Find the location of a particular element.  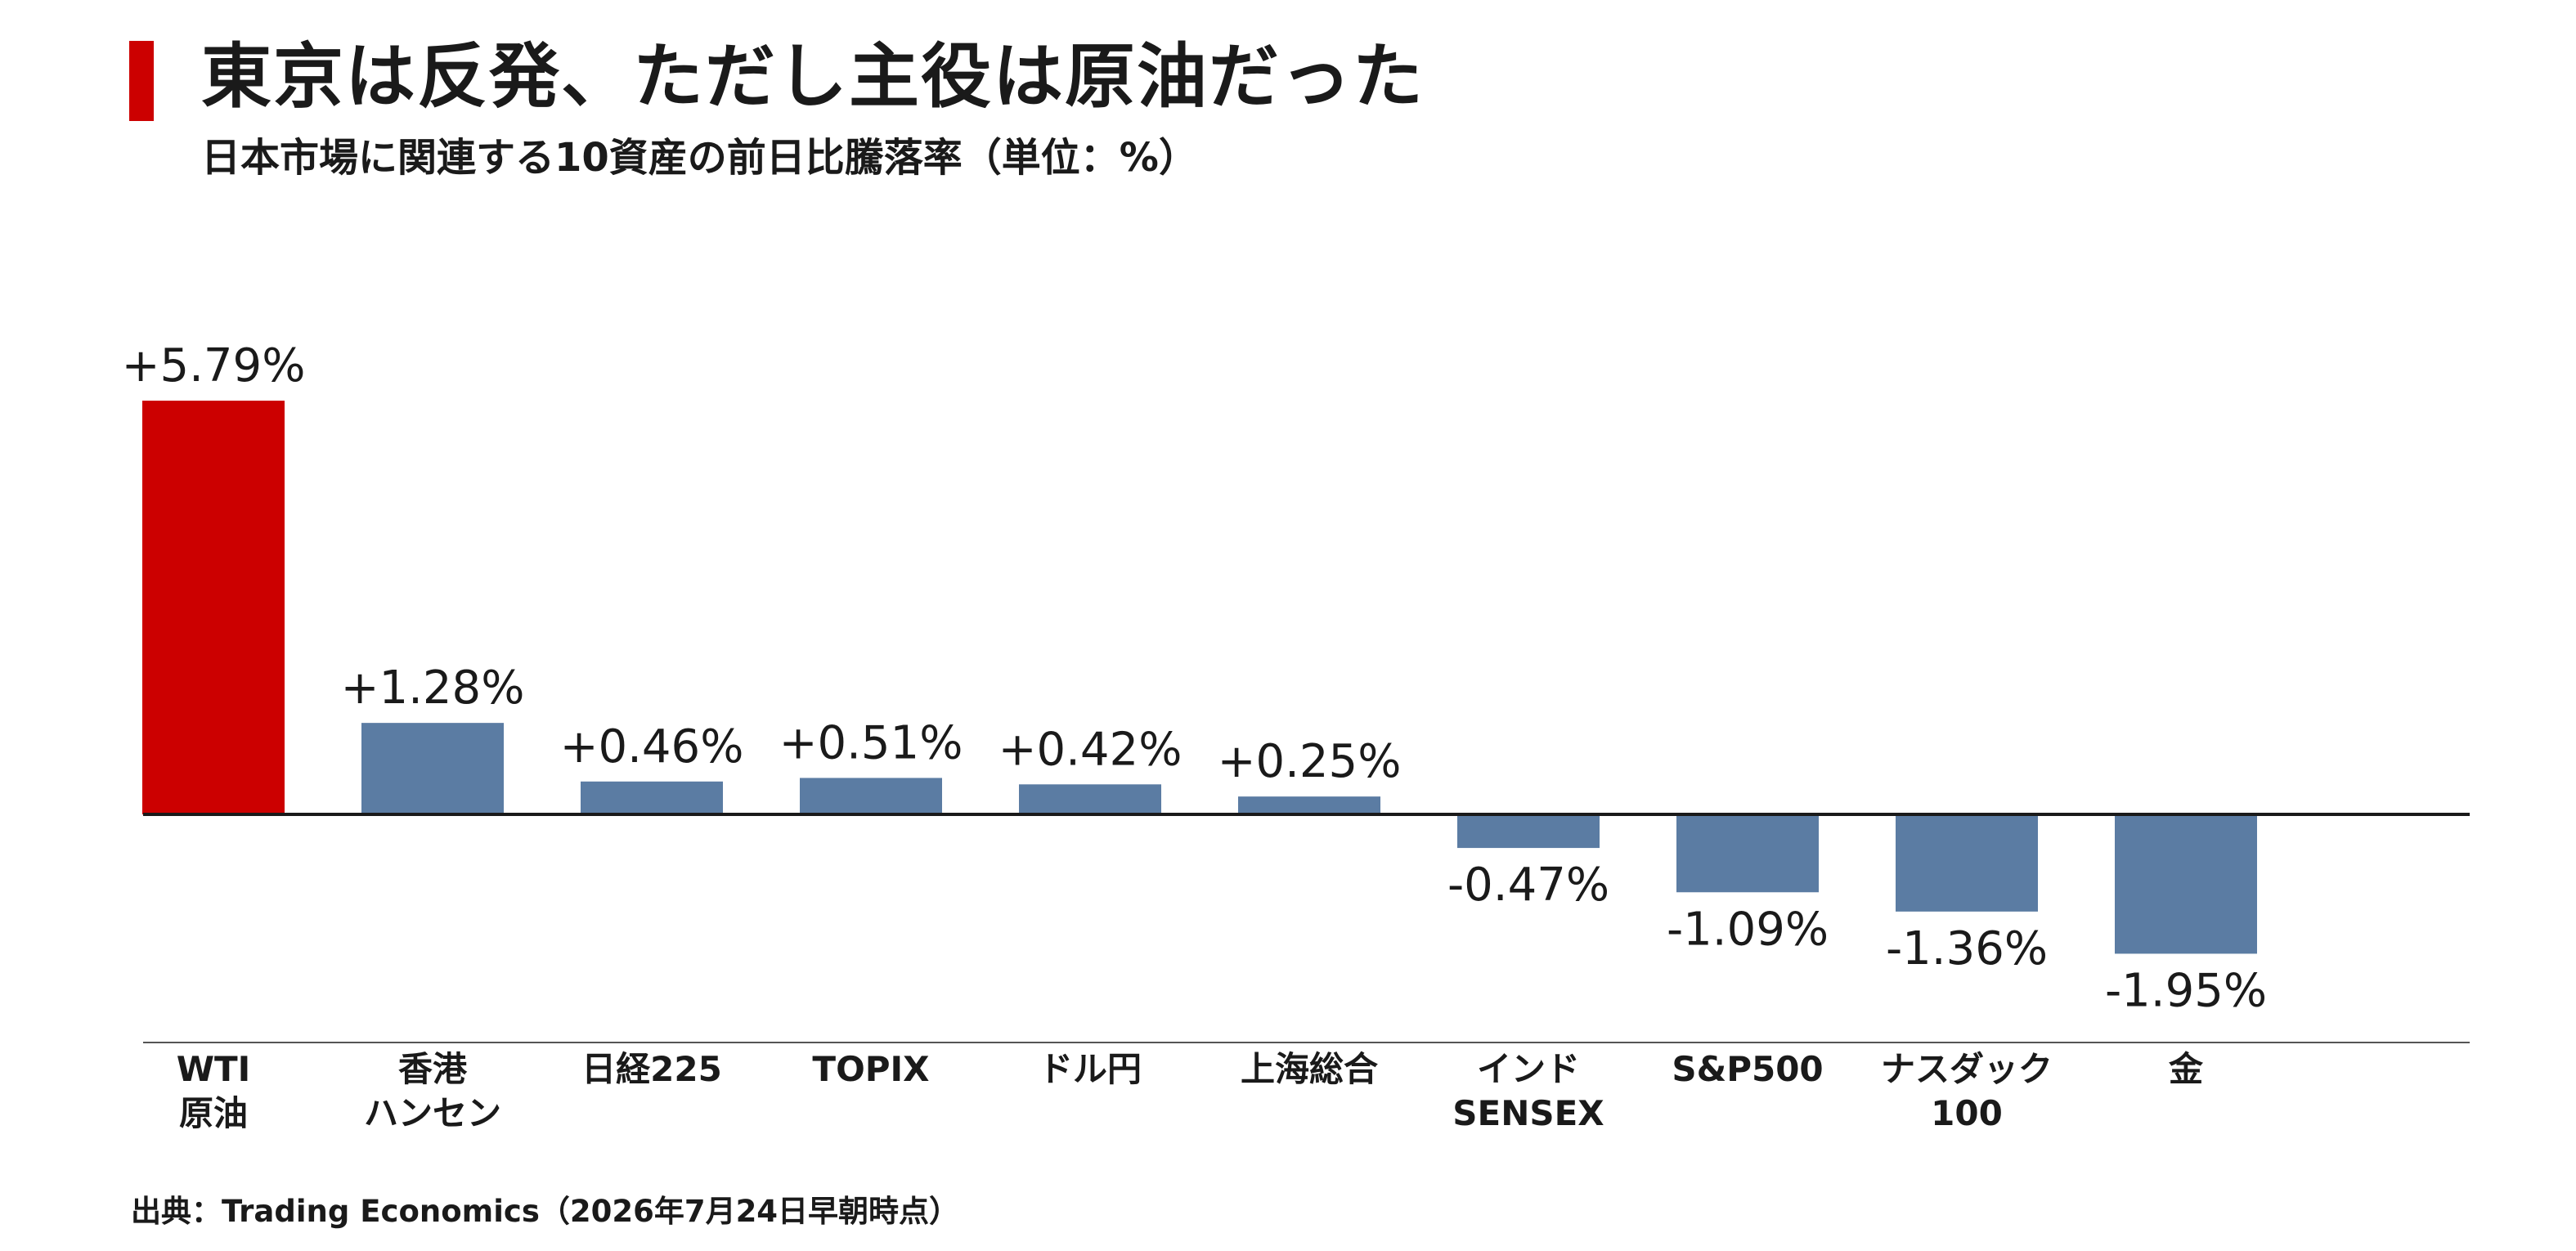

title-accent-bar is located at coordinates (141, 81).